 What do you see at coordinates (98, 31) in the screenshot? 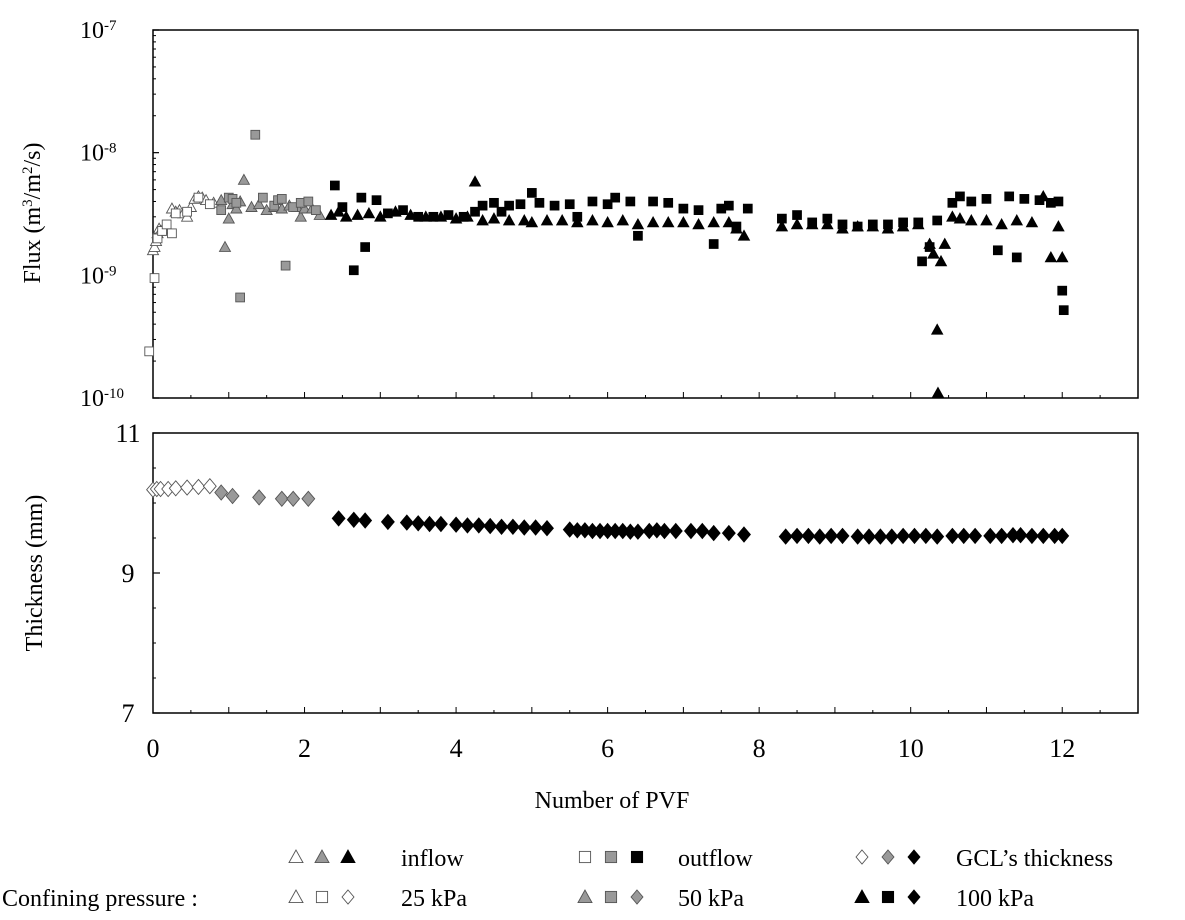
I see `flux-y-tick-label: 10⁻⁷` at bounding box center [98, 31].